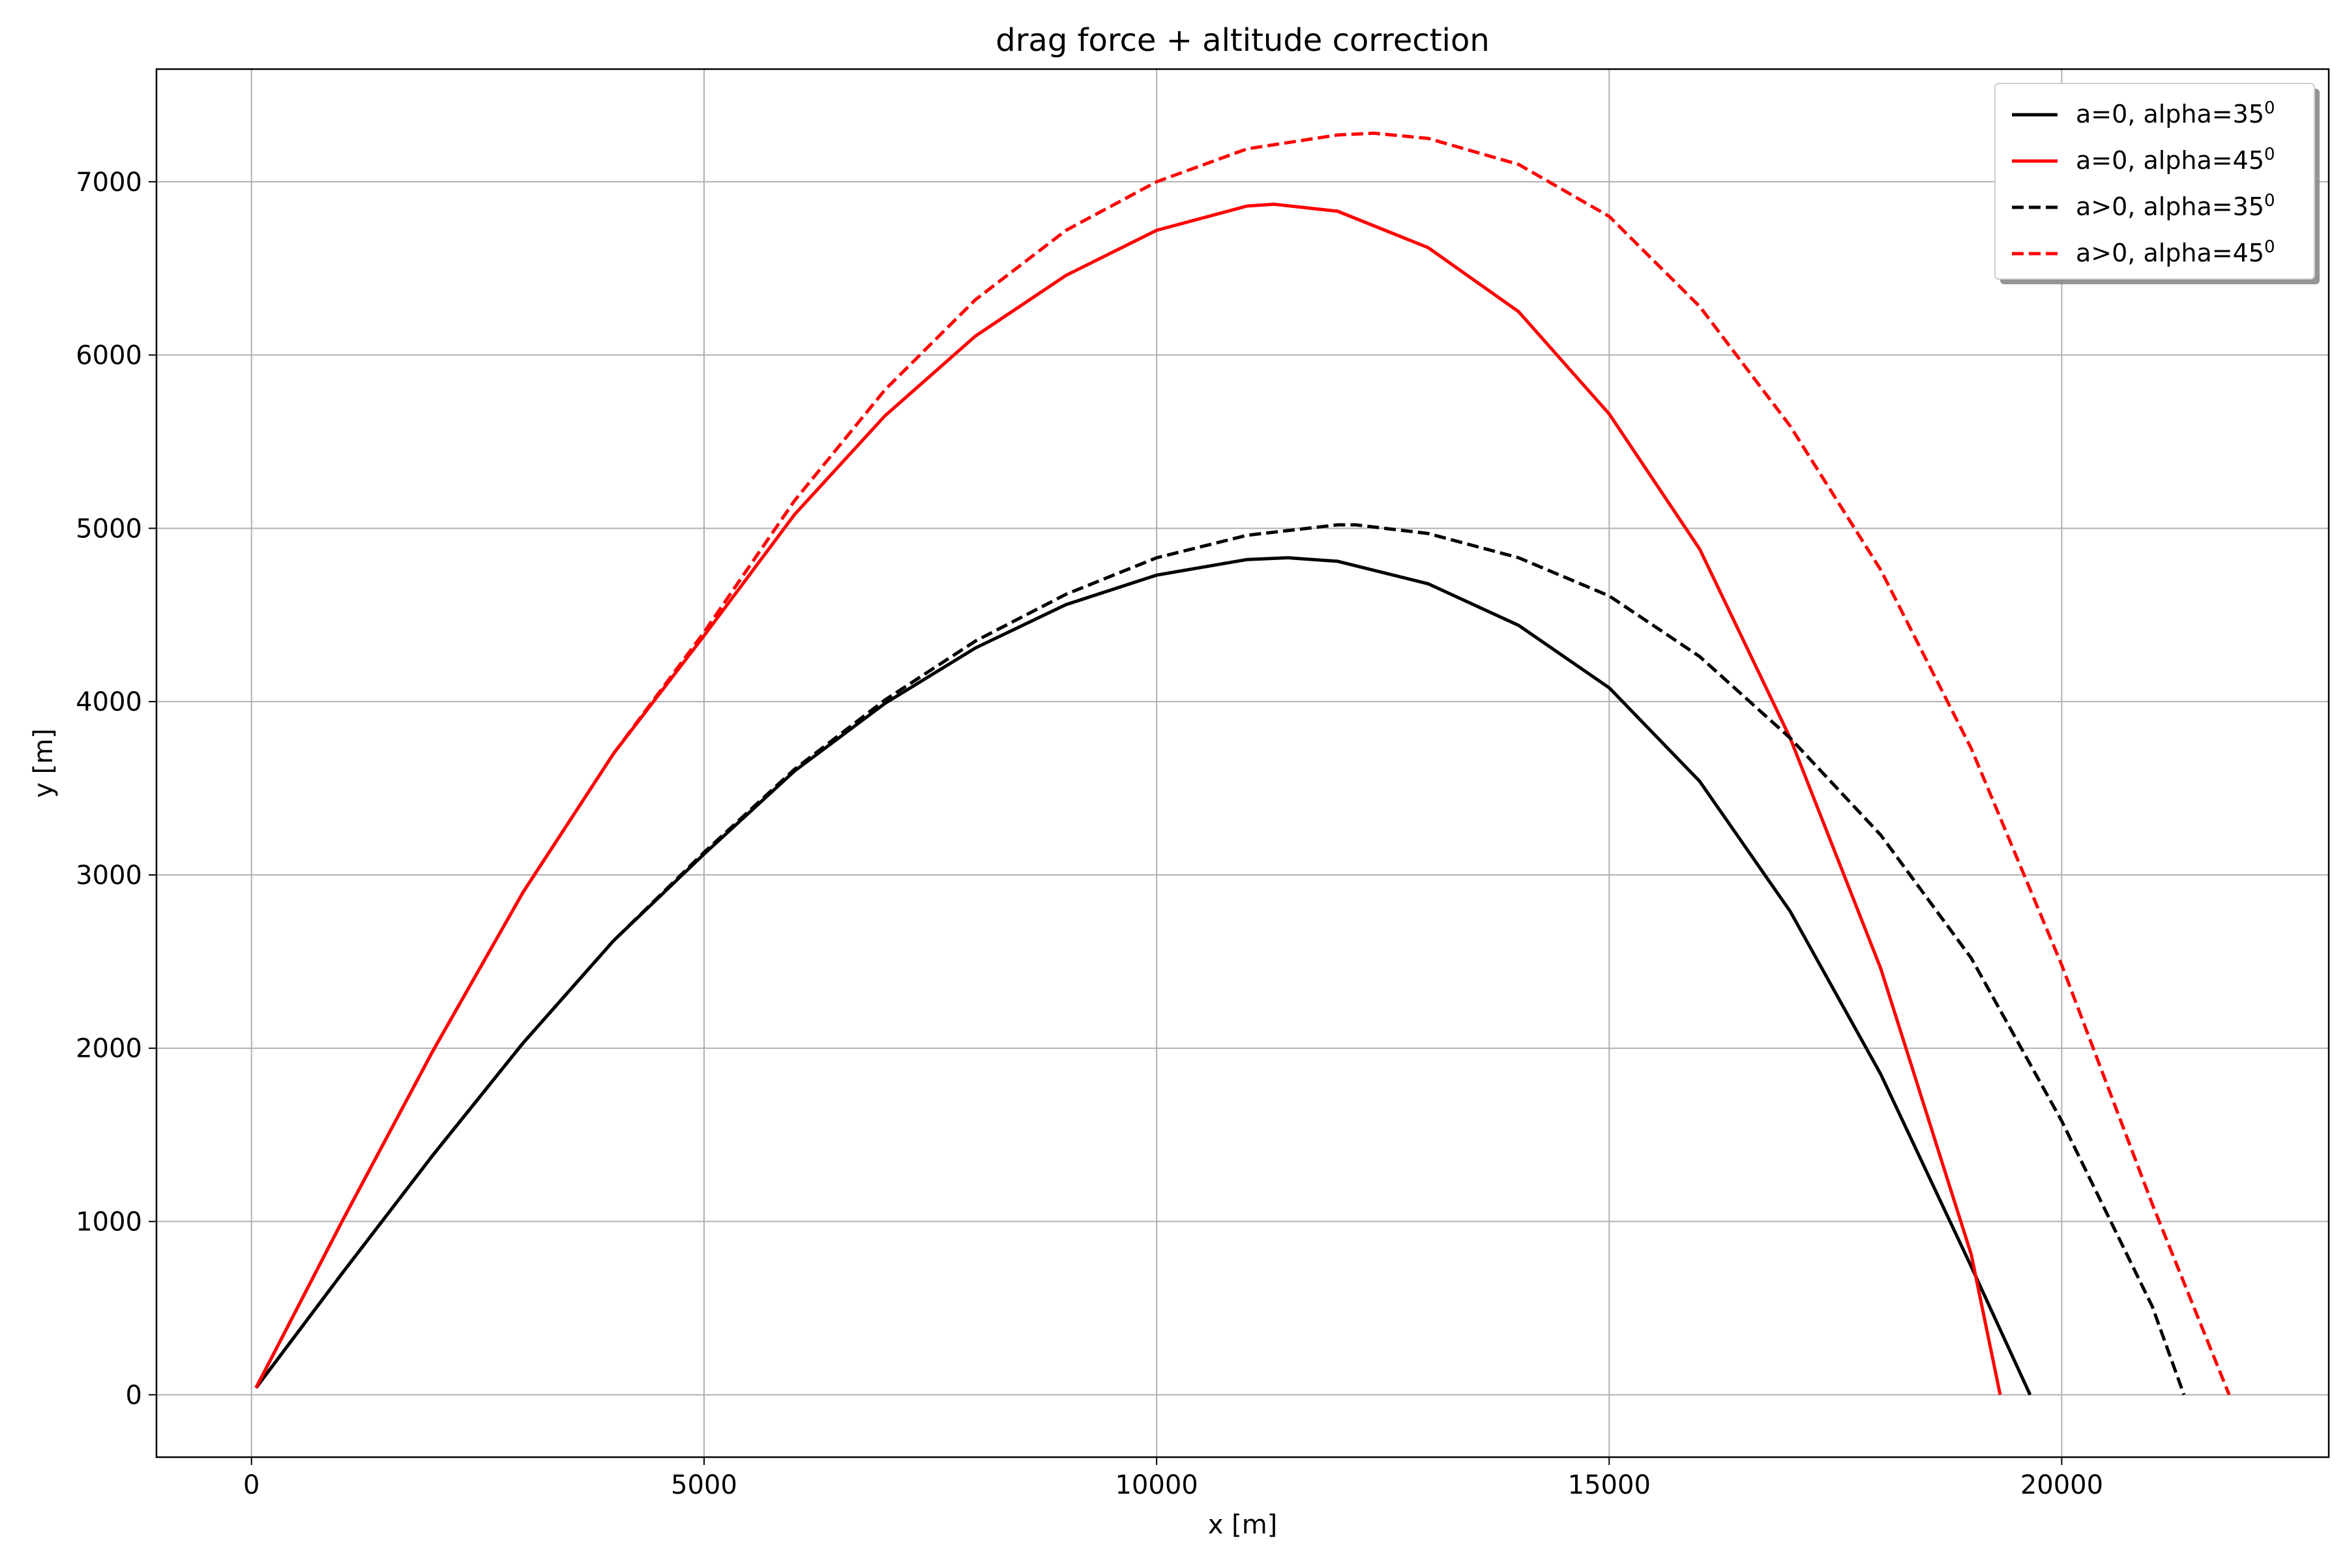 Image resolution: width=2347 pixels, height=1568 pixels. Describe the element at coordinates (134, 1395) in the screenshot. I see `y-tick-label: 0` at that location.